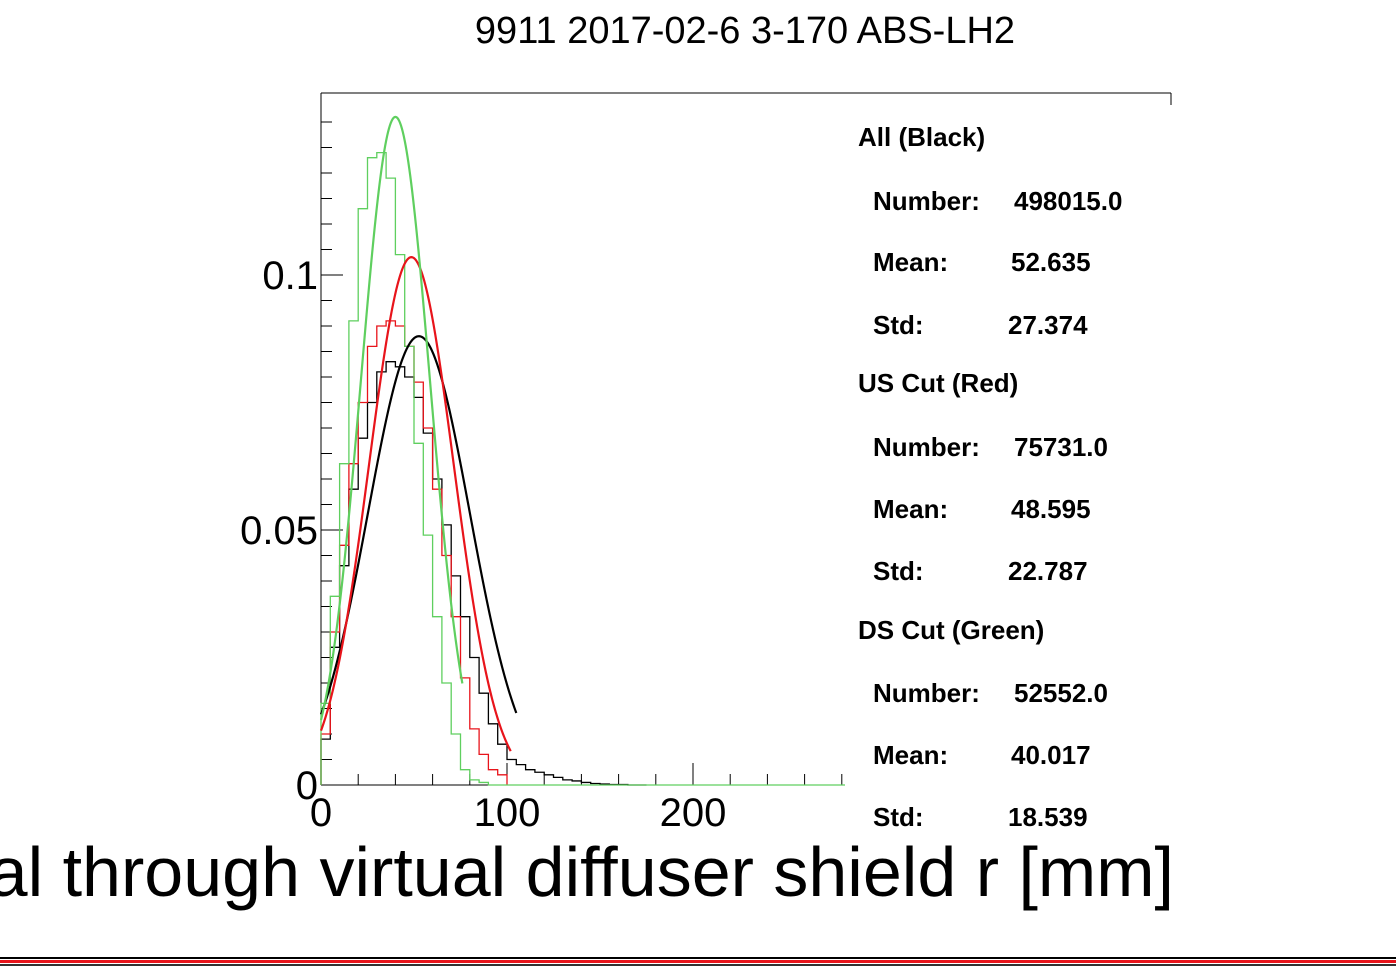  I want to click on fit-curve-ds-cut, so click(391, 418).